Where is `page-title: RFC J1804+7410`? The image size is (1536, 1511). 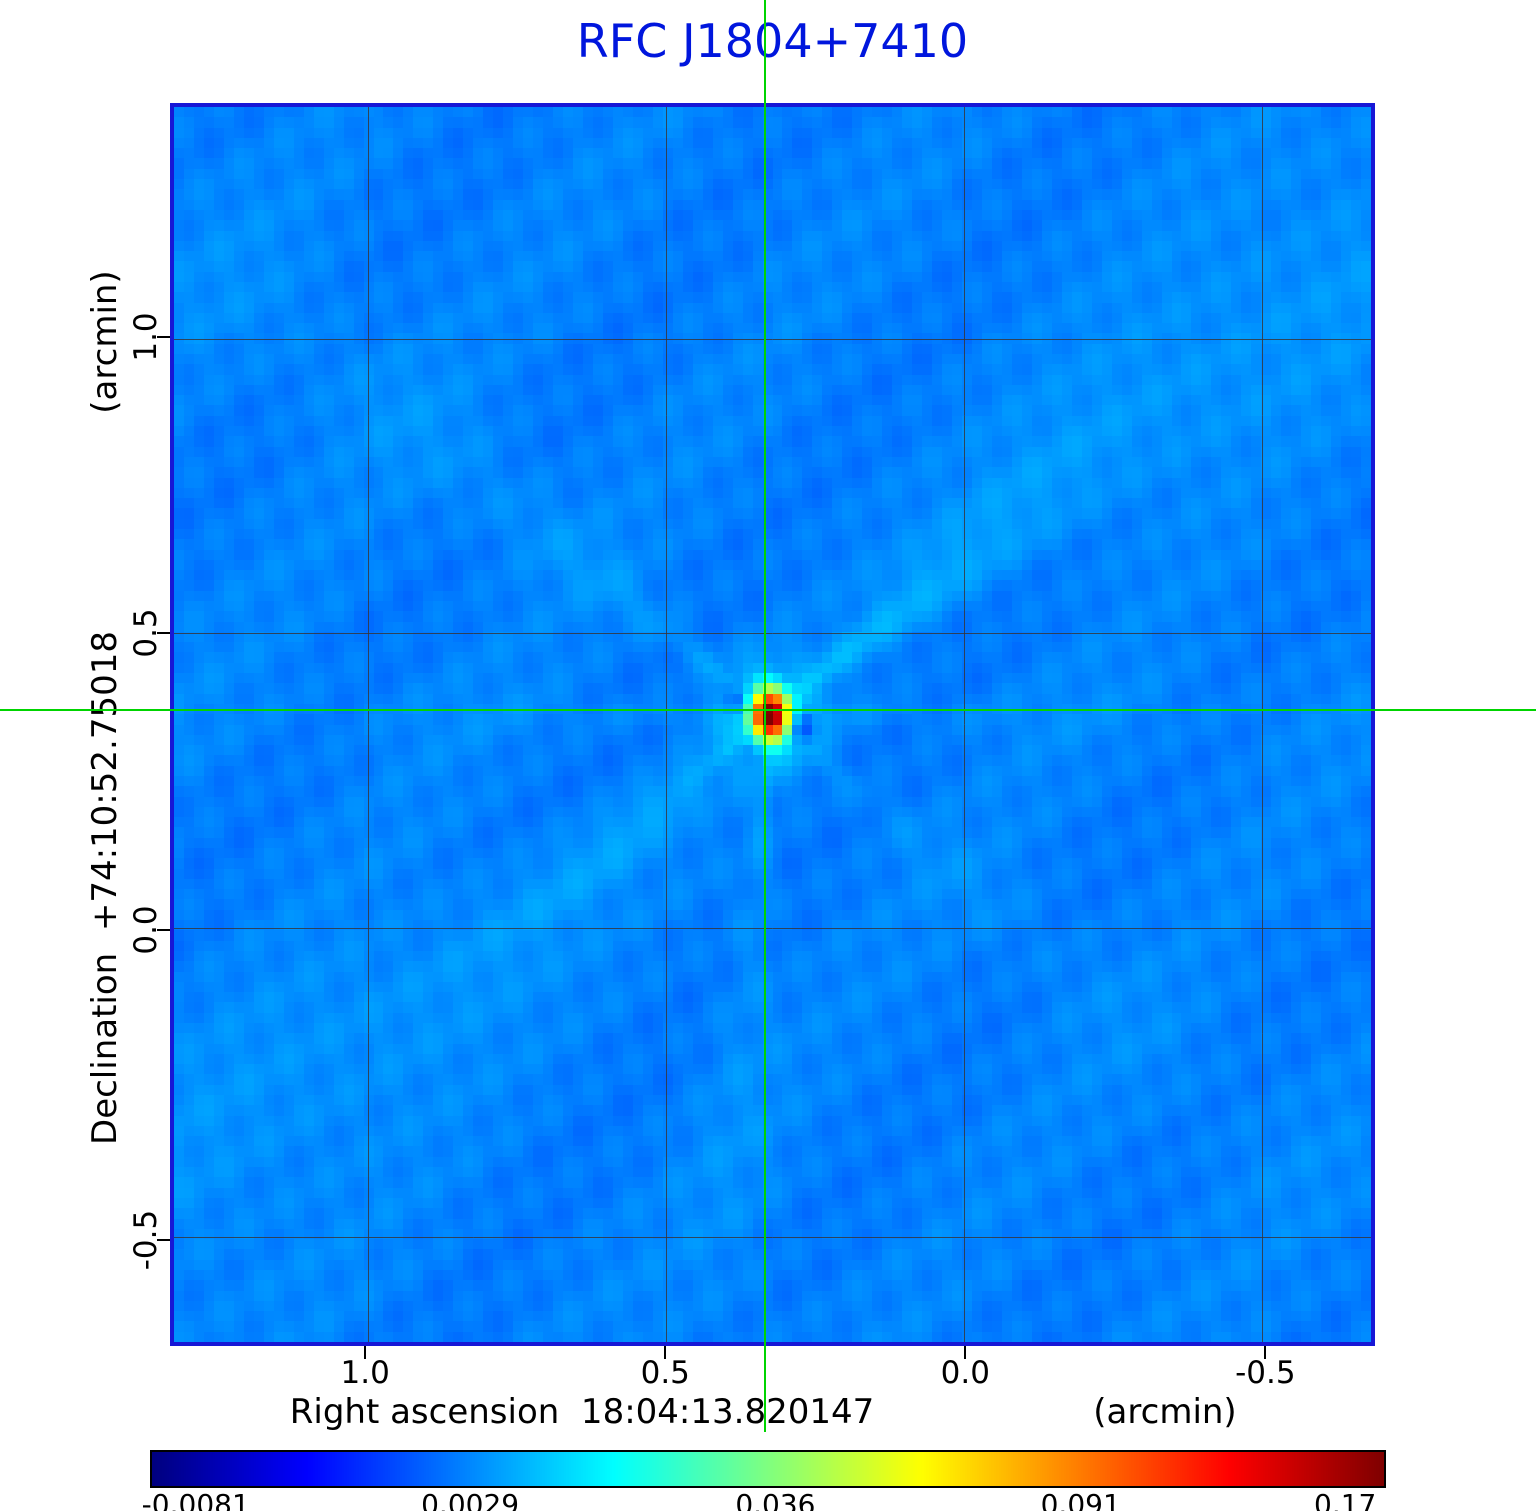
page-title: RFC J1804+7410 is located at coordinates (772, 41).